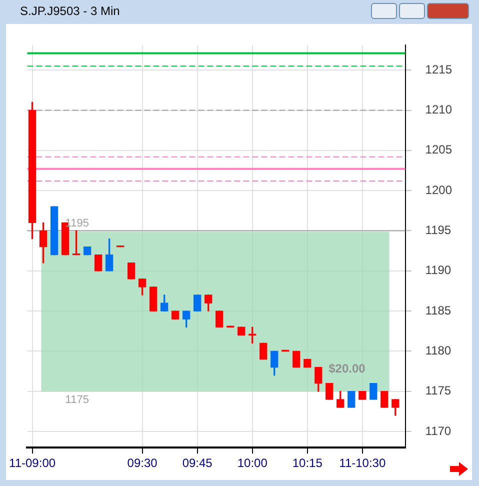  What do you see at coordinates (307, 463) in the screenshot?
I see `x-tick-label: 10:15` at bounding box center [307, 463].